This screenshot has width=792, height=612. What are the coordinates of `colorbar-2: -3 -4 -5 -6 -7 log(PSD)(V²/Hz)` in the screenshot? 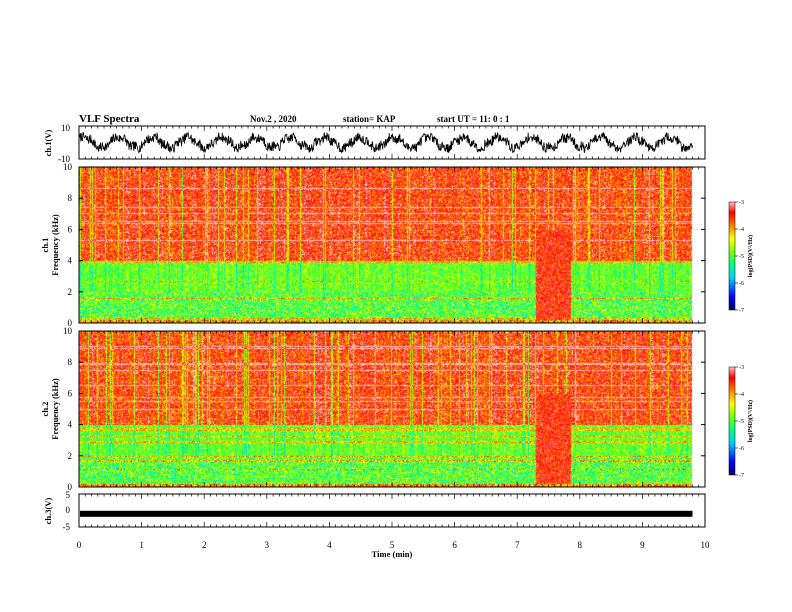 It's located at (741, 422).